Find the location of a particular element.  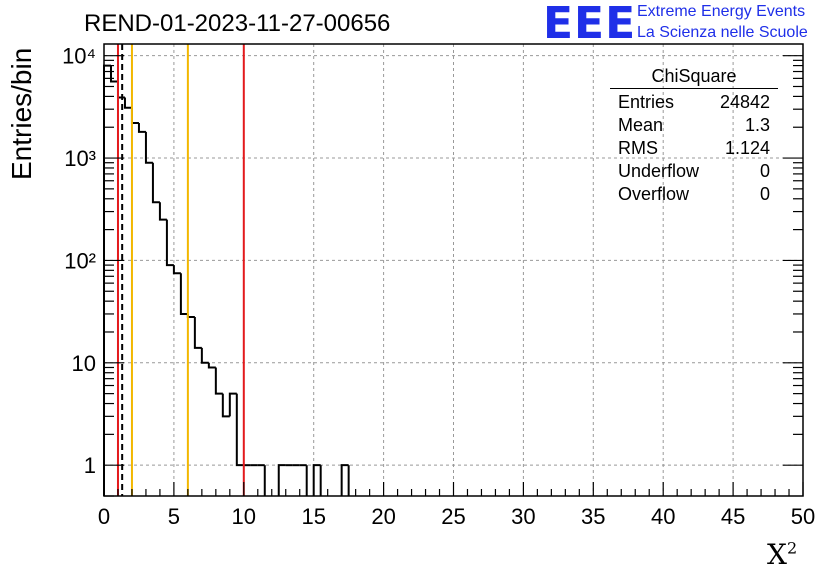

x-axis-label: X2 is located at coordinates (782, 554).